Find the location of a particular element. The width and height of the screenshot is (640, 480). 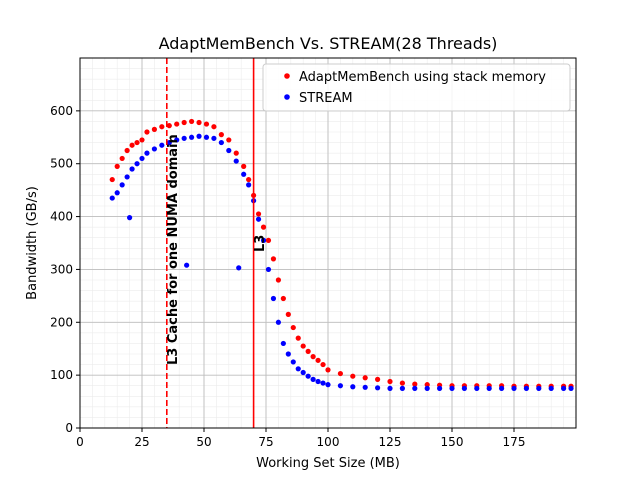

legend: AdaptMemBench using stack memory STREAM is located at coordinates (416, 87).